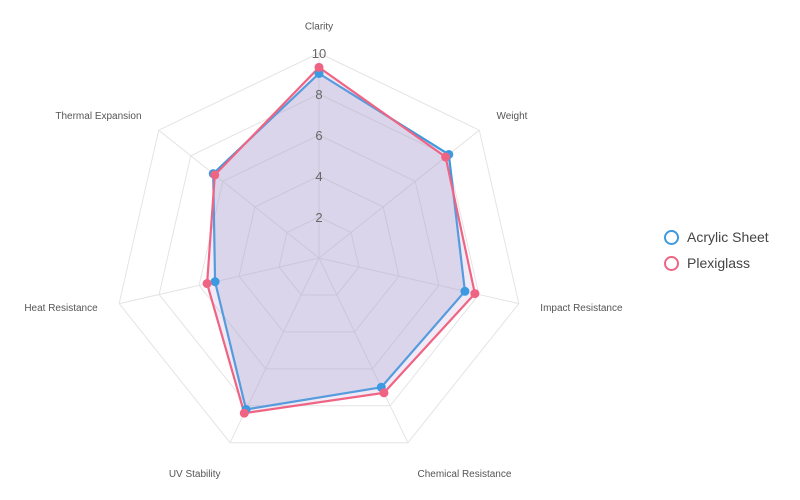  I want to click on axis-label: Heat Resistance, so click(61, 308).